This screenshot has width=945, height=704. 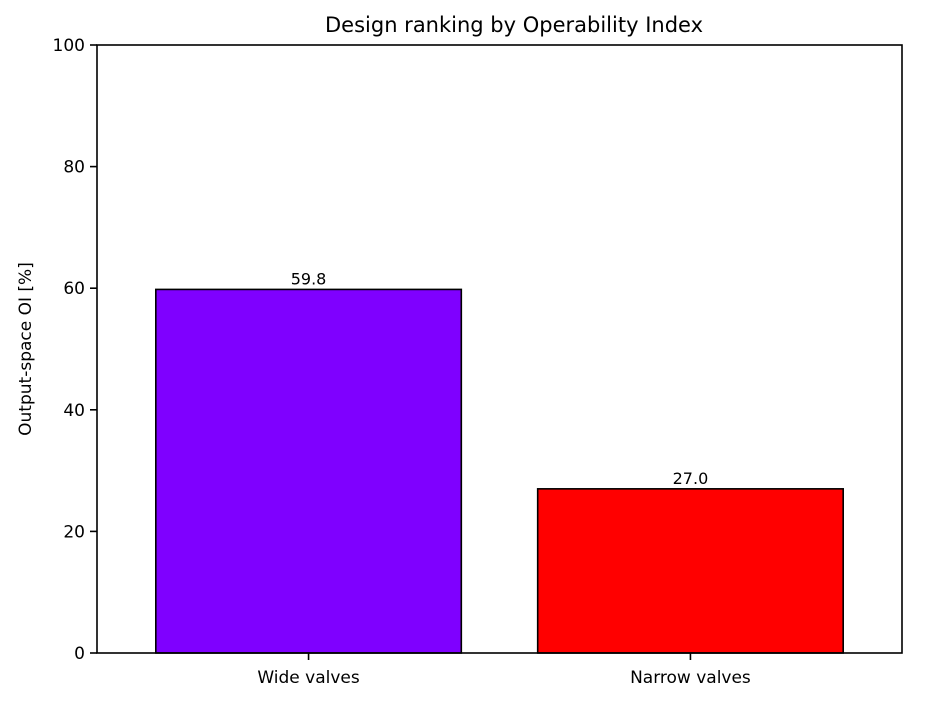 I want to click on x-axis-ticks: Wide valves Narrow valves, so click(x=504, y=670).